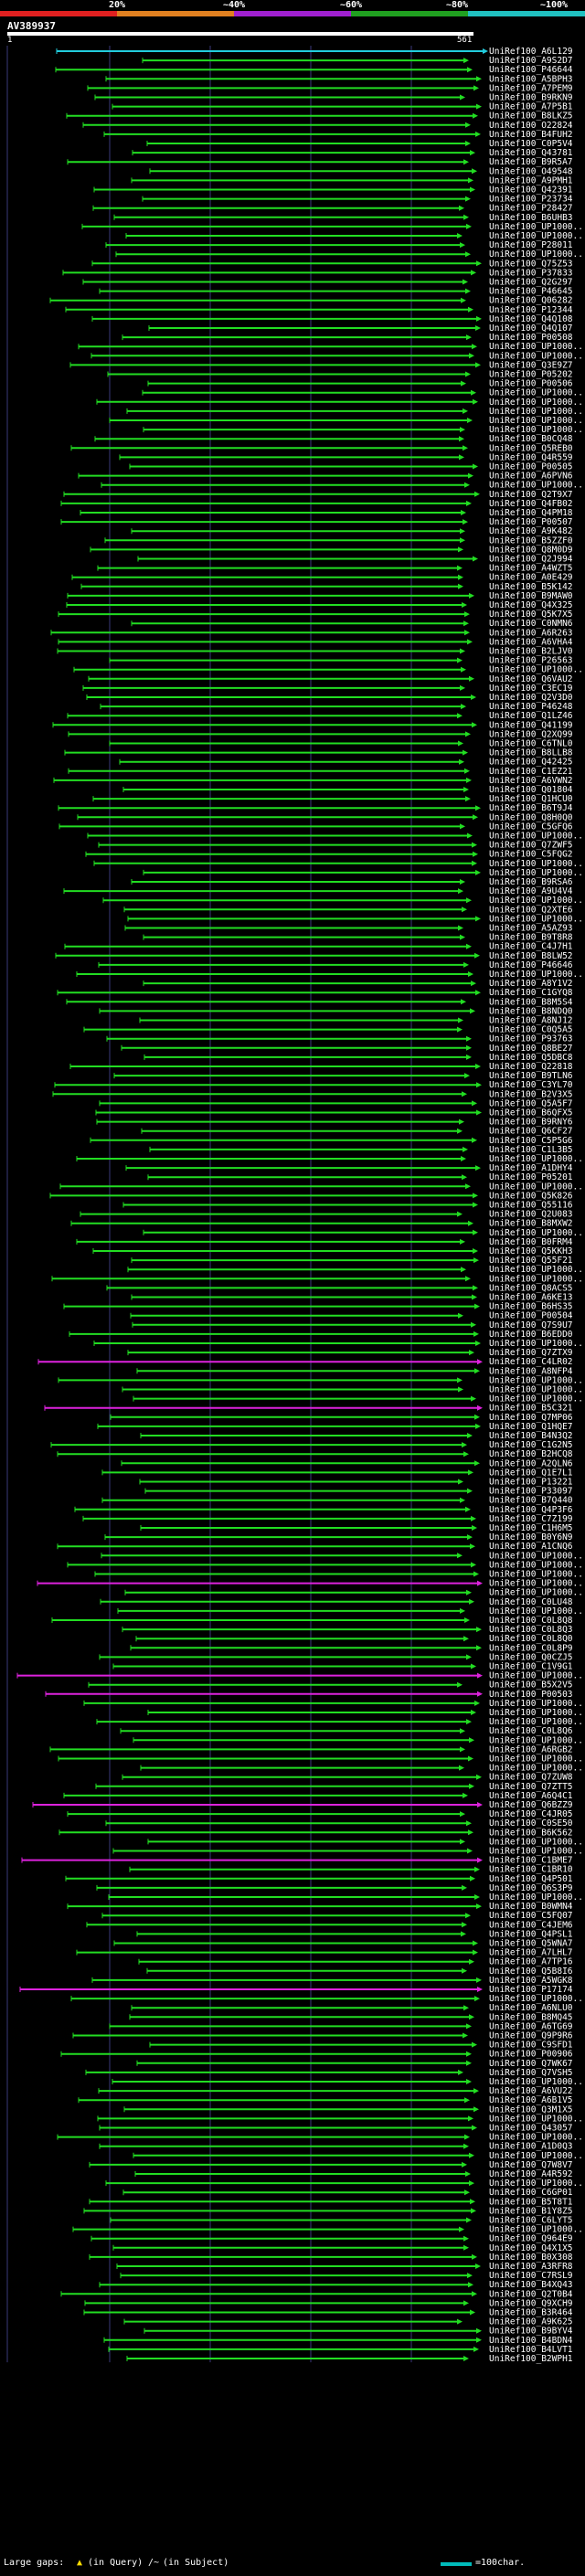 The image size is (585, 2576). Describe the element at coordinates (335, 569) in the screenshot. I see `hit-row: UniRef100_A4WZT5` at that location.